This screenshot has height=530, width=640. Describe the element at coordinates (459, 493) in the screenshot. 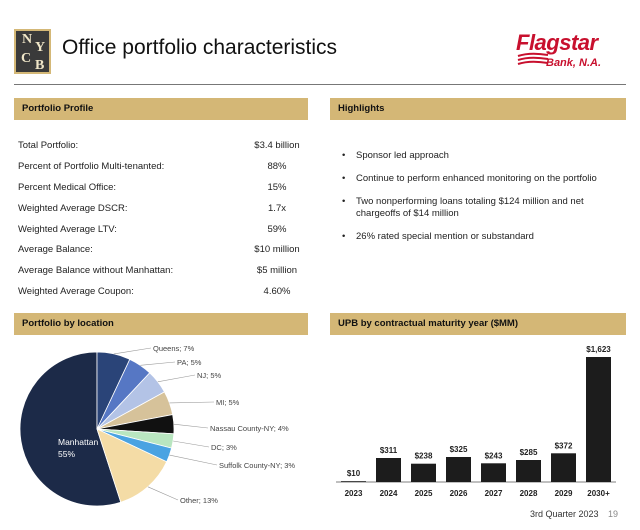

I see `bar-category-label: 2026` at that location.